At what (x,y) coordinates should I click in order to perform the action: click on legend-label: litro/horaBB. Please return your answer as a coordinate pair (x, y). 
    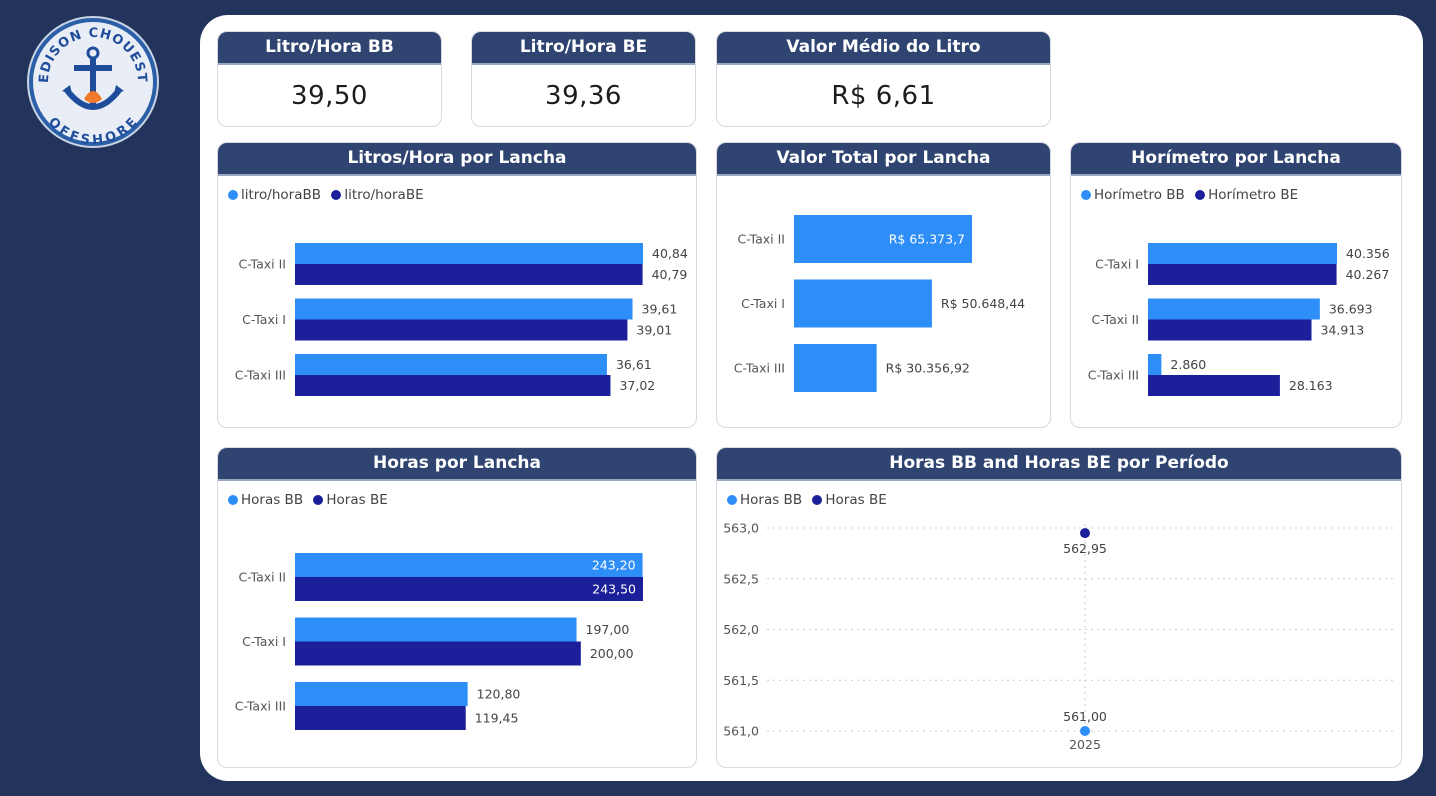
    Looking at the image, I should click on (281, 195).